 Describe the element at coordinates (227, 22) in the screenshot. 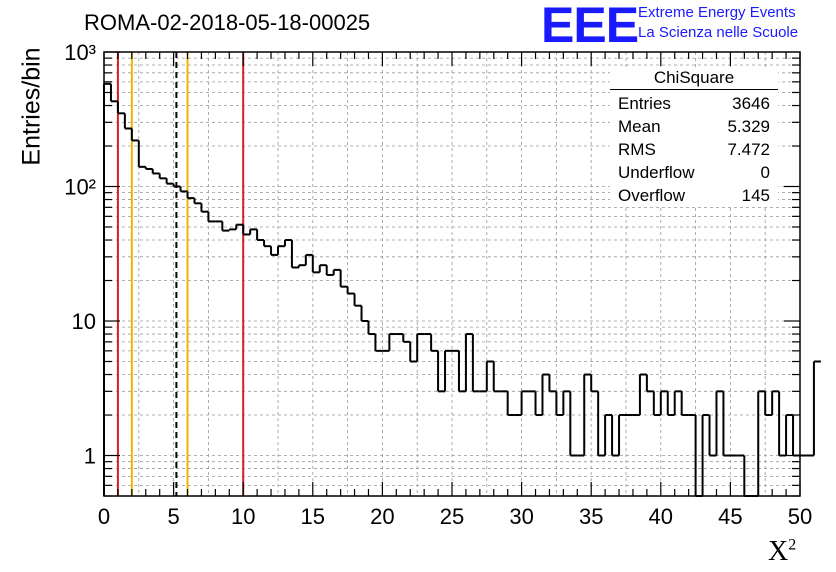

I see `chart-title: ROMA-02-2018-05-18-00025` at that location.